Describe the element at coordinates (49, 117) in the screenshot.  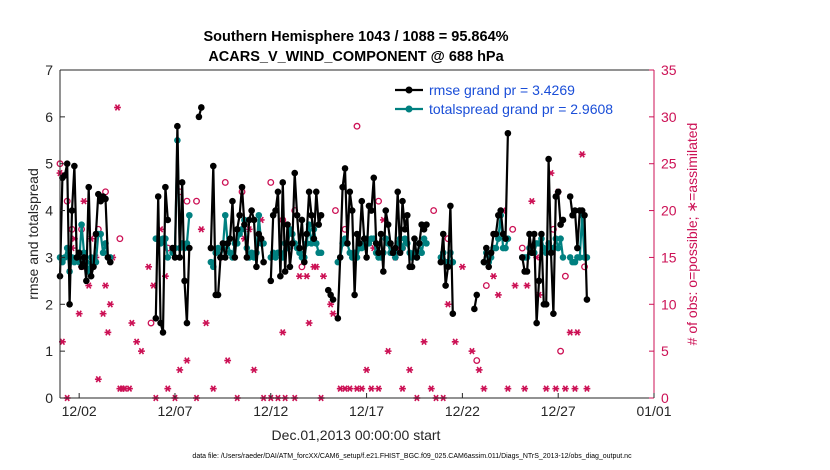
I see `y-left-tick-label-6: 6` at that location.